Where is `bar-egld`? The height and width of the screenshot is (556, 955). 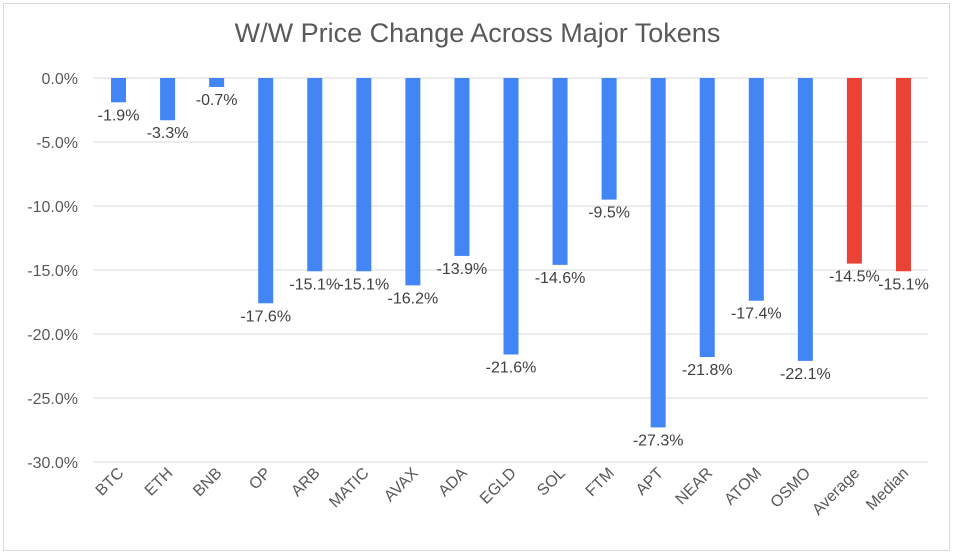
bar-egld is located at coordinates (511, 216).